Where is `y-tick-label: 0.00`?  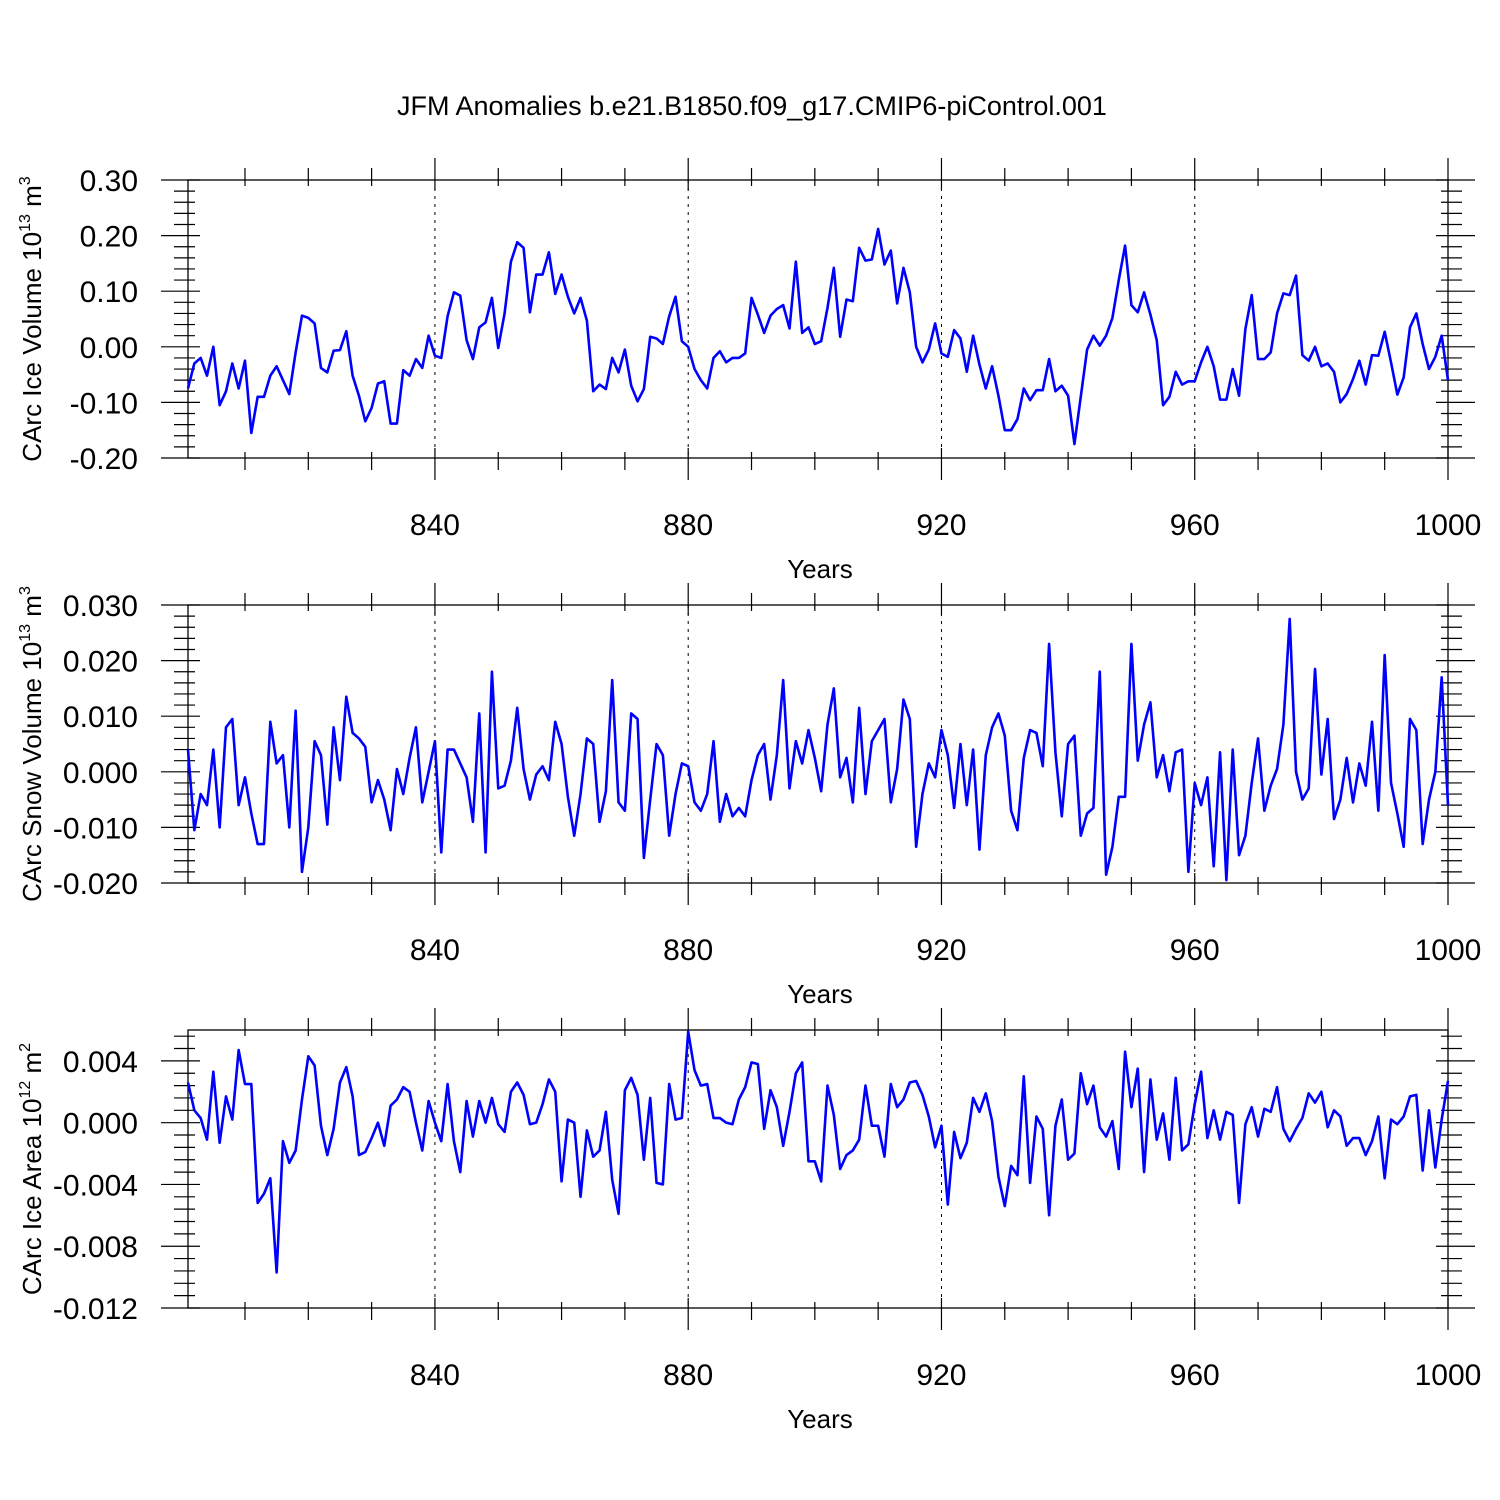 y-tick-label: 0.00 is located at coordinates (109, 348).